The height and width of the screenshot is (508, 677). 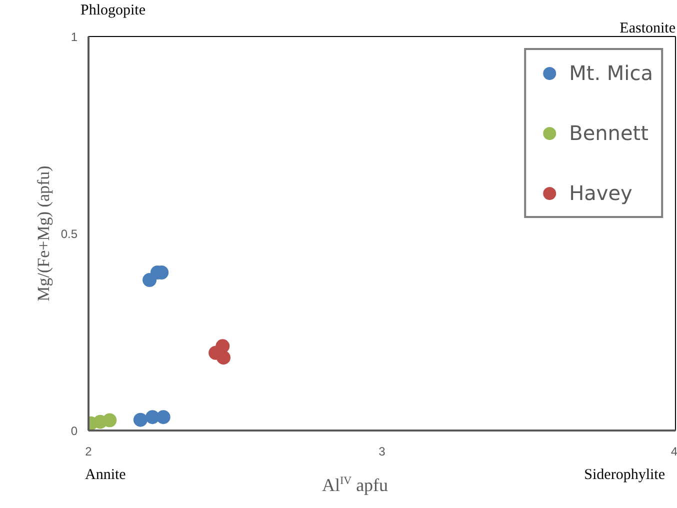 What do you see at coordinates (74, 37) in the screenshot?
I see `y-tick-label: 1` at bounding box center [74, 37].